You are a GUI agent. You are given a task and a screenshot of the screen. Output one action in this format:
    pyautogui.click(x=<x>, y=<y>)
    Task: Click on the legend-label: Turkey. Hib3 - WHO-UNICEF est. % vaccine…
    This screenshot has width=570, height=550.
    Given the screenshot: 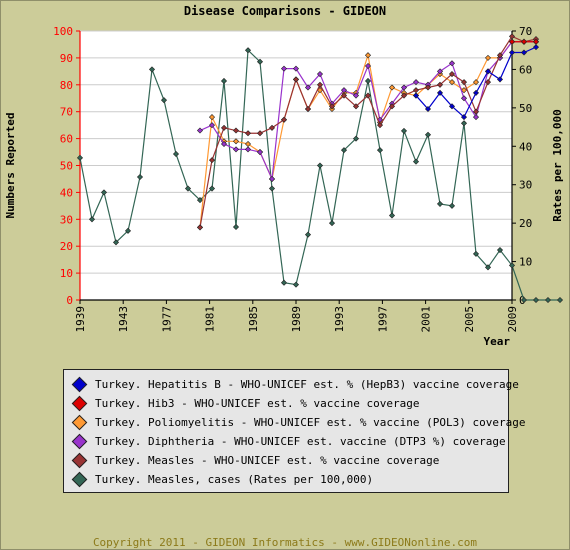 What is the action you would take?
    pyautogui.click(x=257, y=403)
    